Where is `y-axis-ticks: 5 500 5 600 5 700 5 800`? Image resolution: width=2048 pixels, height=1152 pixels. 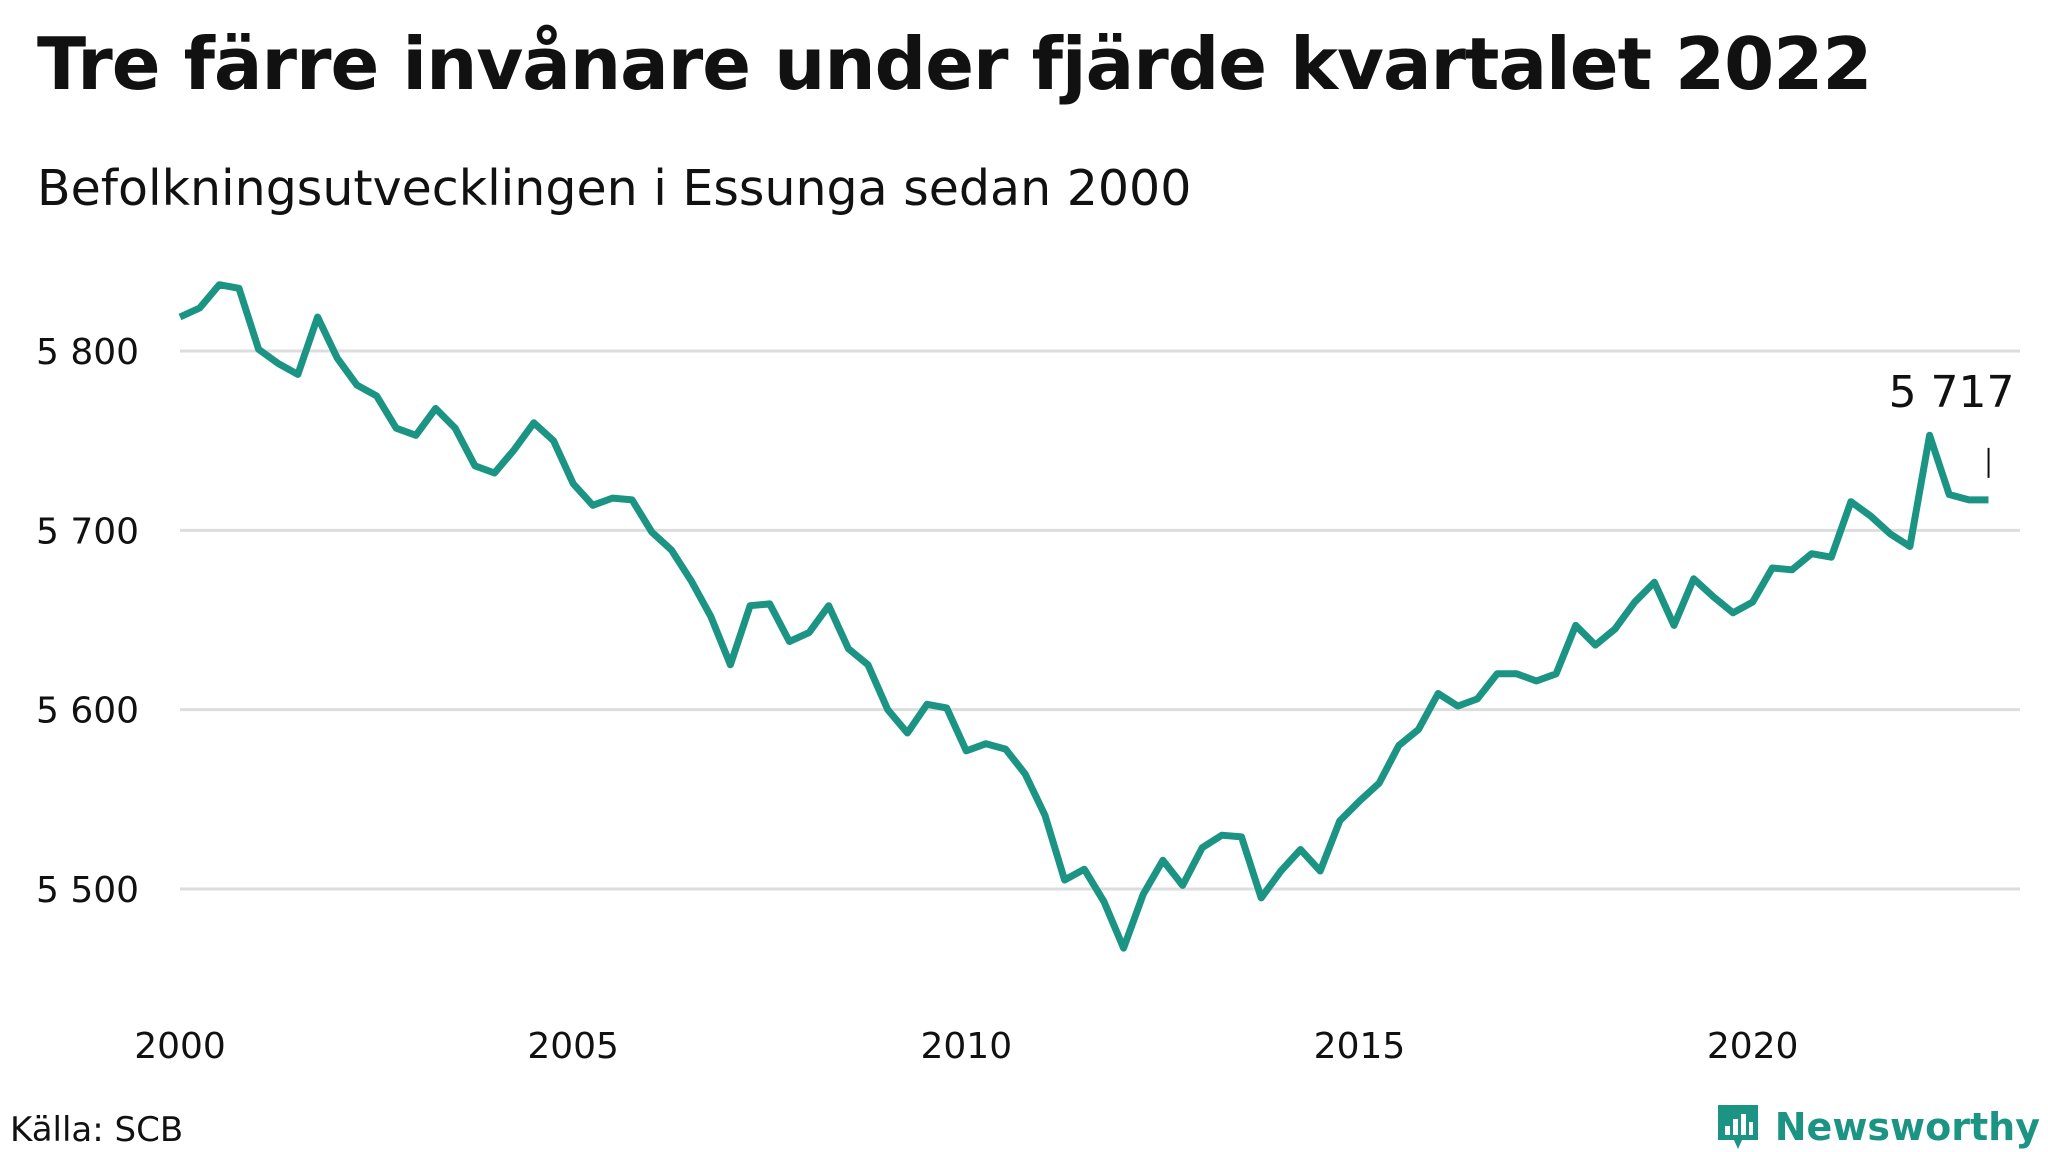 y-axis-ticks: 5 500 5 600 5 700 5 800 is located at coordinates (87, 621).